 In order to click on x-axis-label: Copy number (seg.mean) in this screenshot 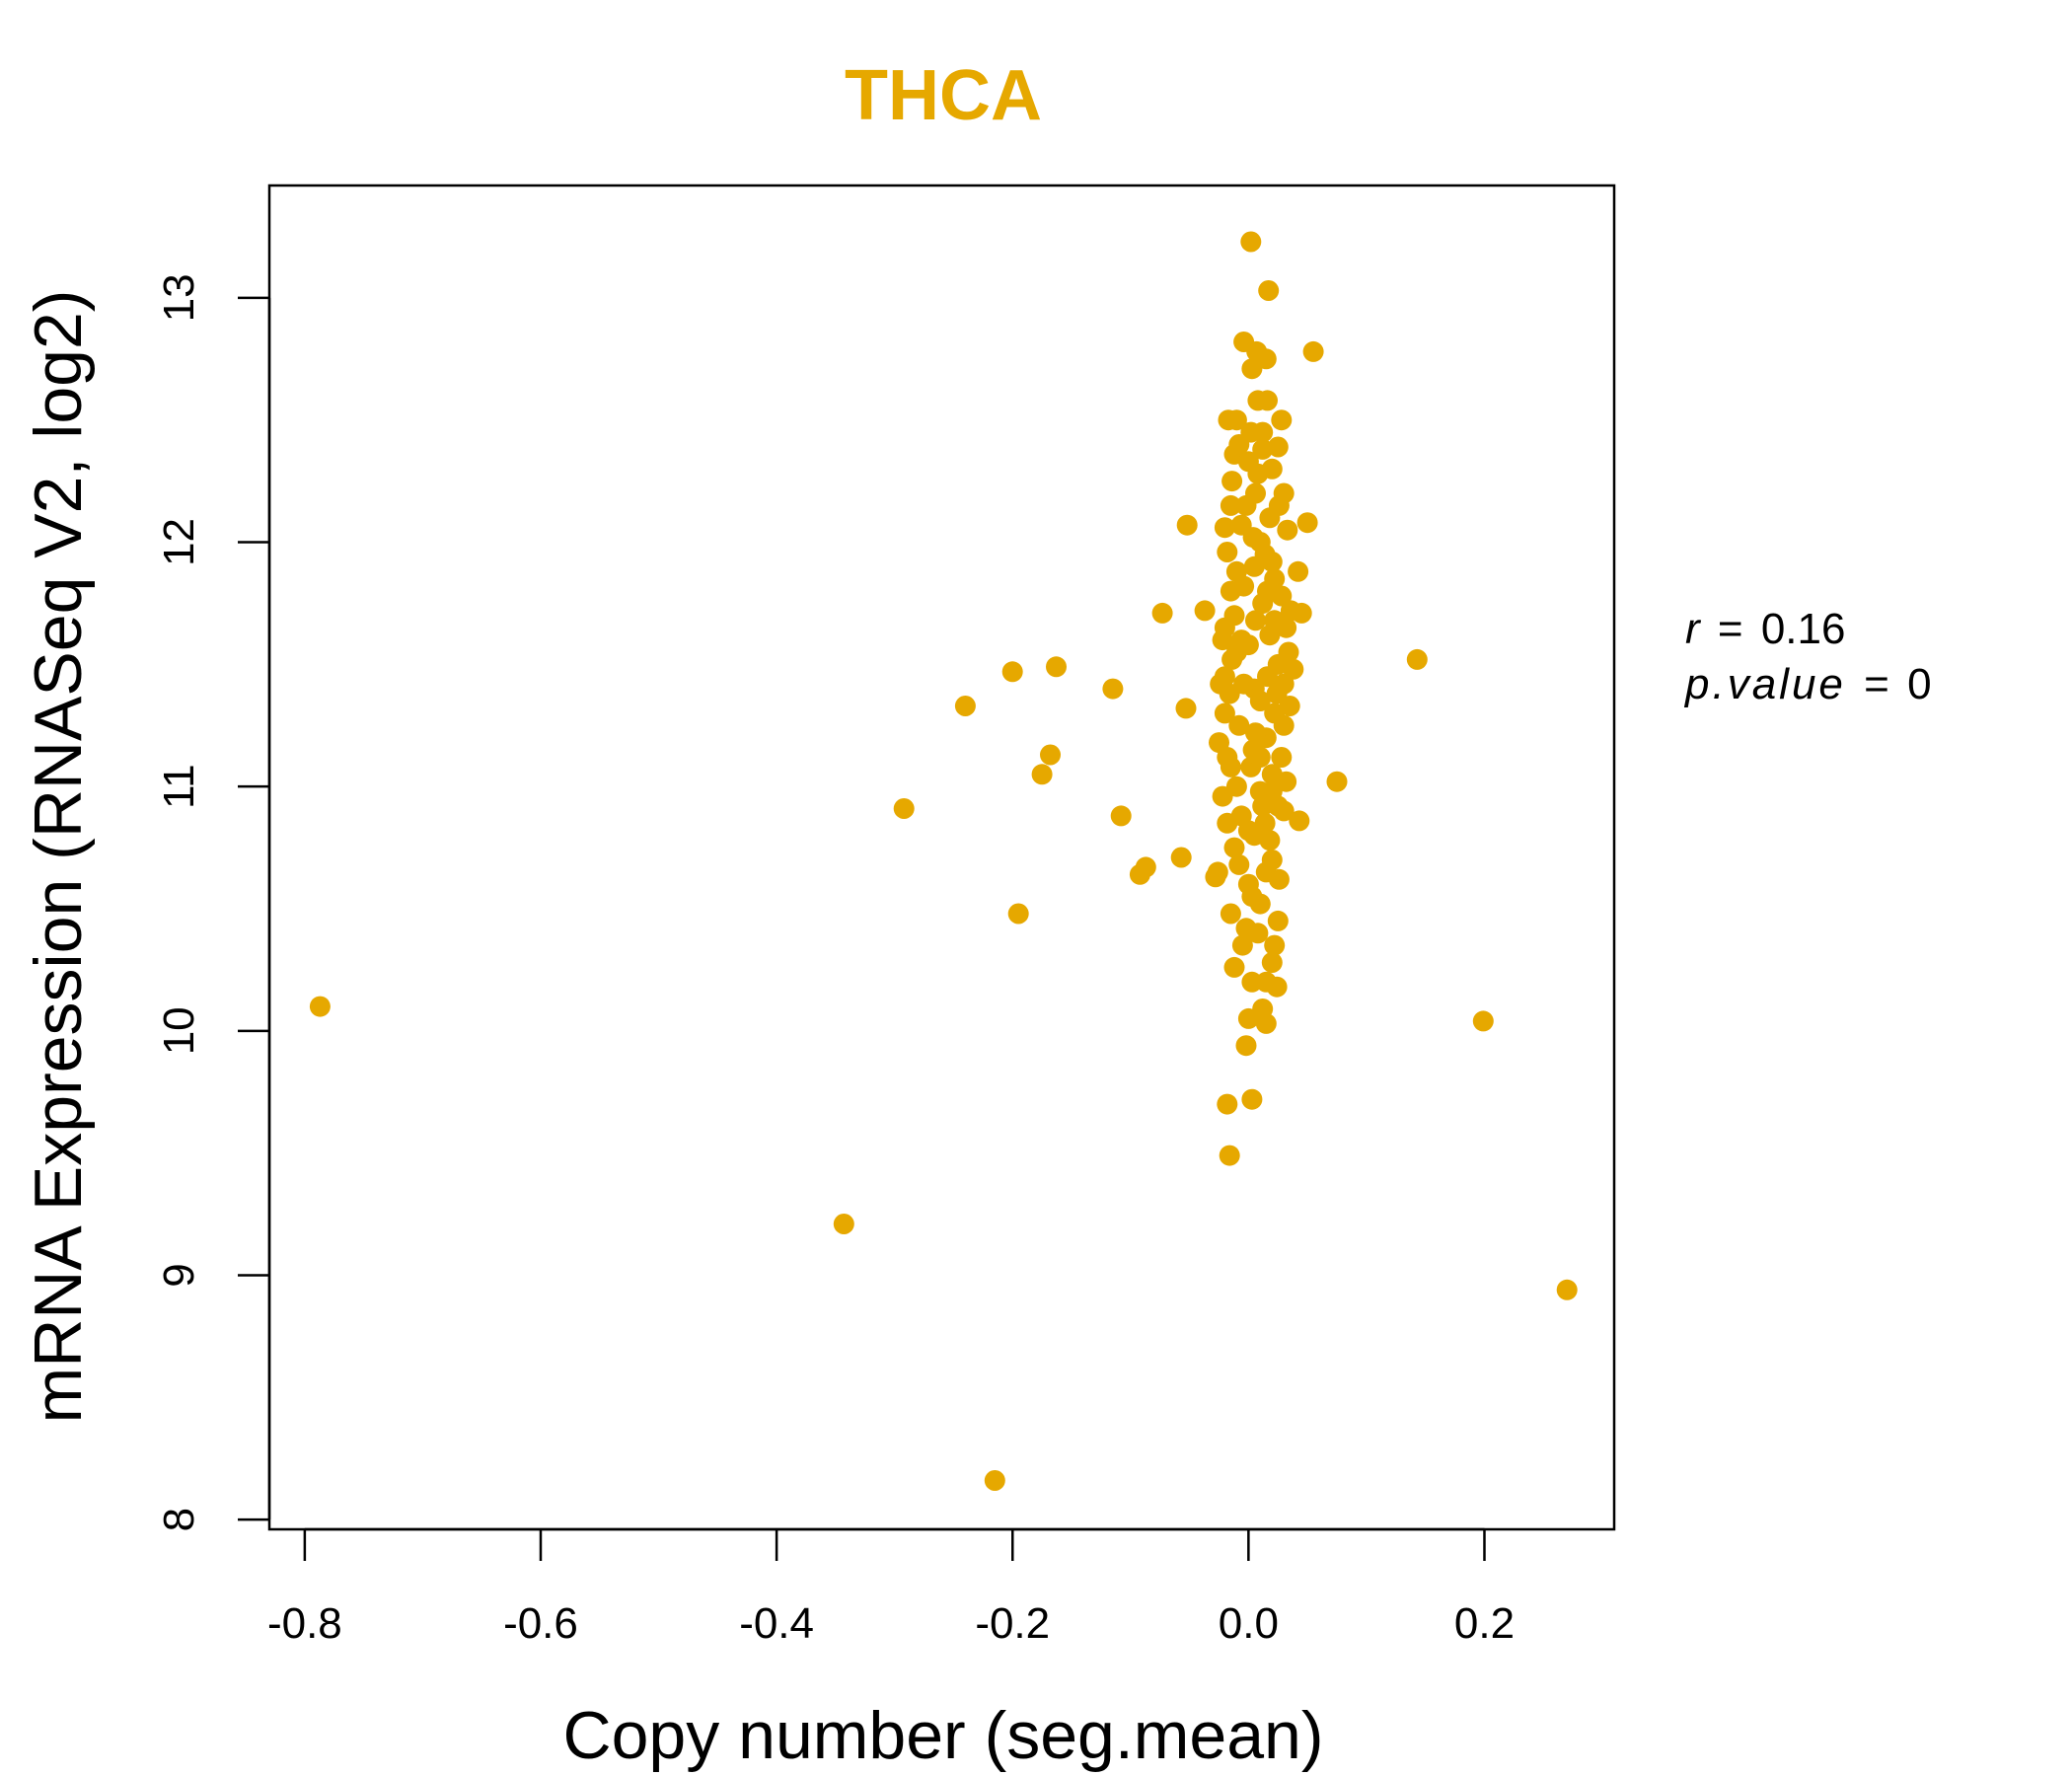, I will do `click(943, 1736)`.